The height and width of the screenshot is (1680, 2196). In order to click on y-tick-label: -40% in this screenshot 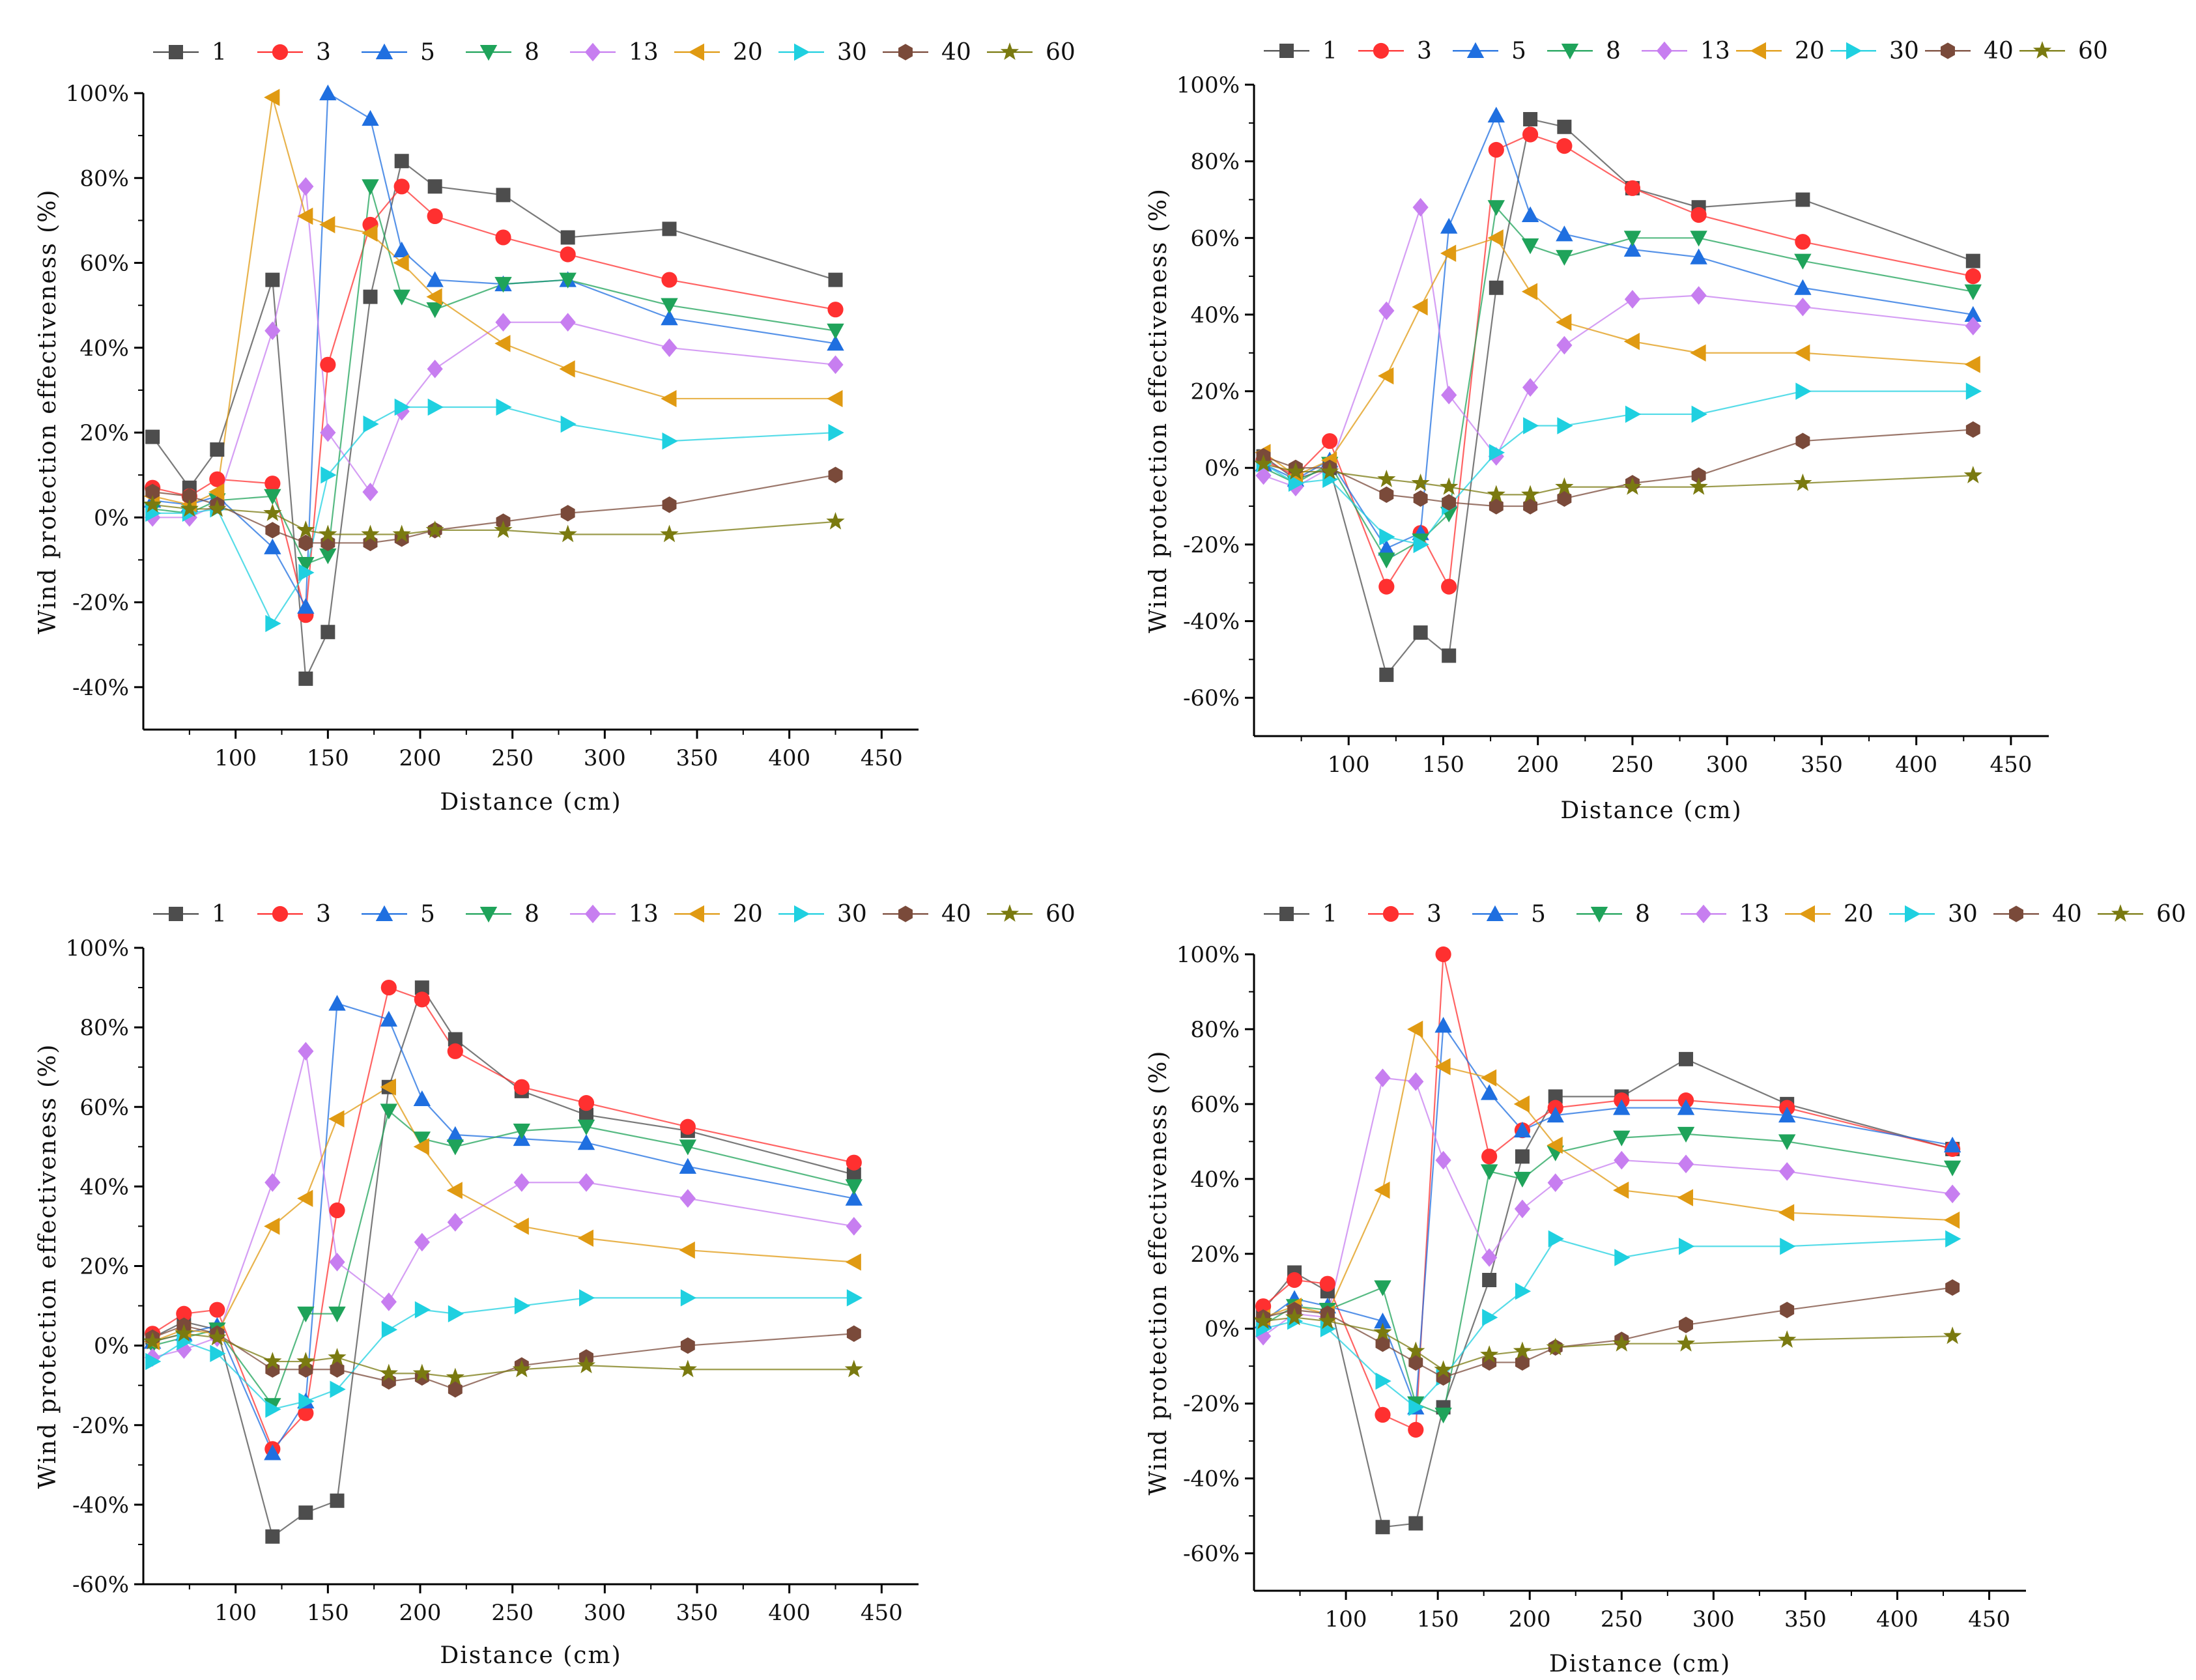, I will do `click(1211, 622)`.